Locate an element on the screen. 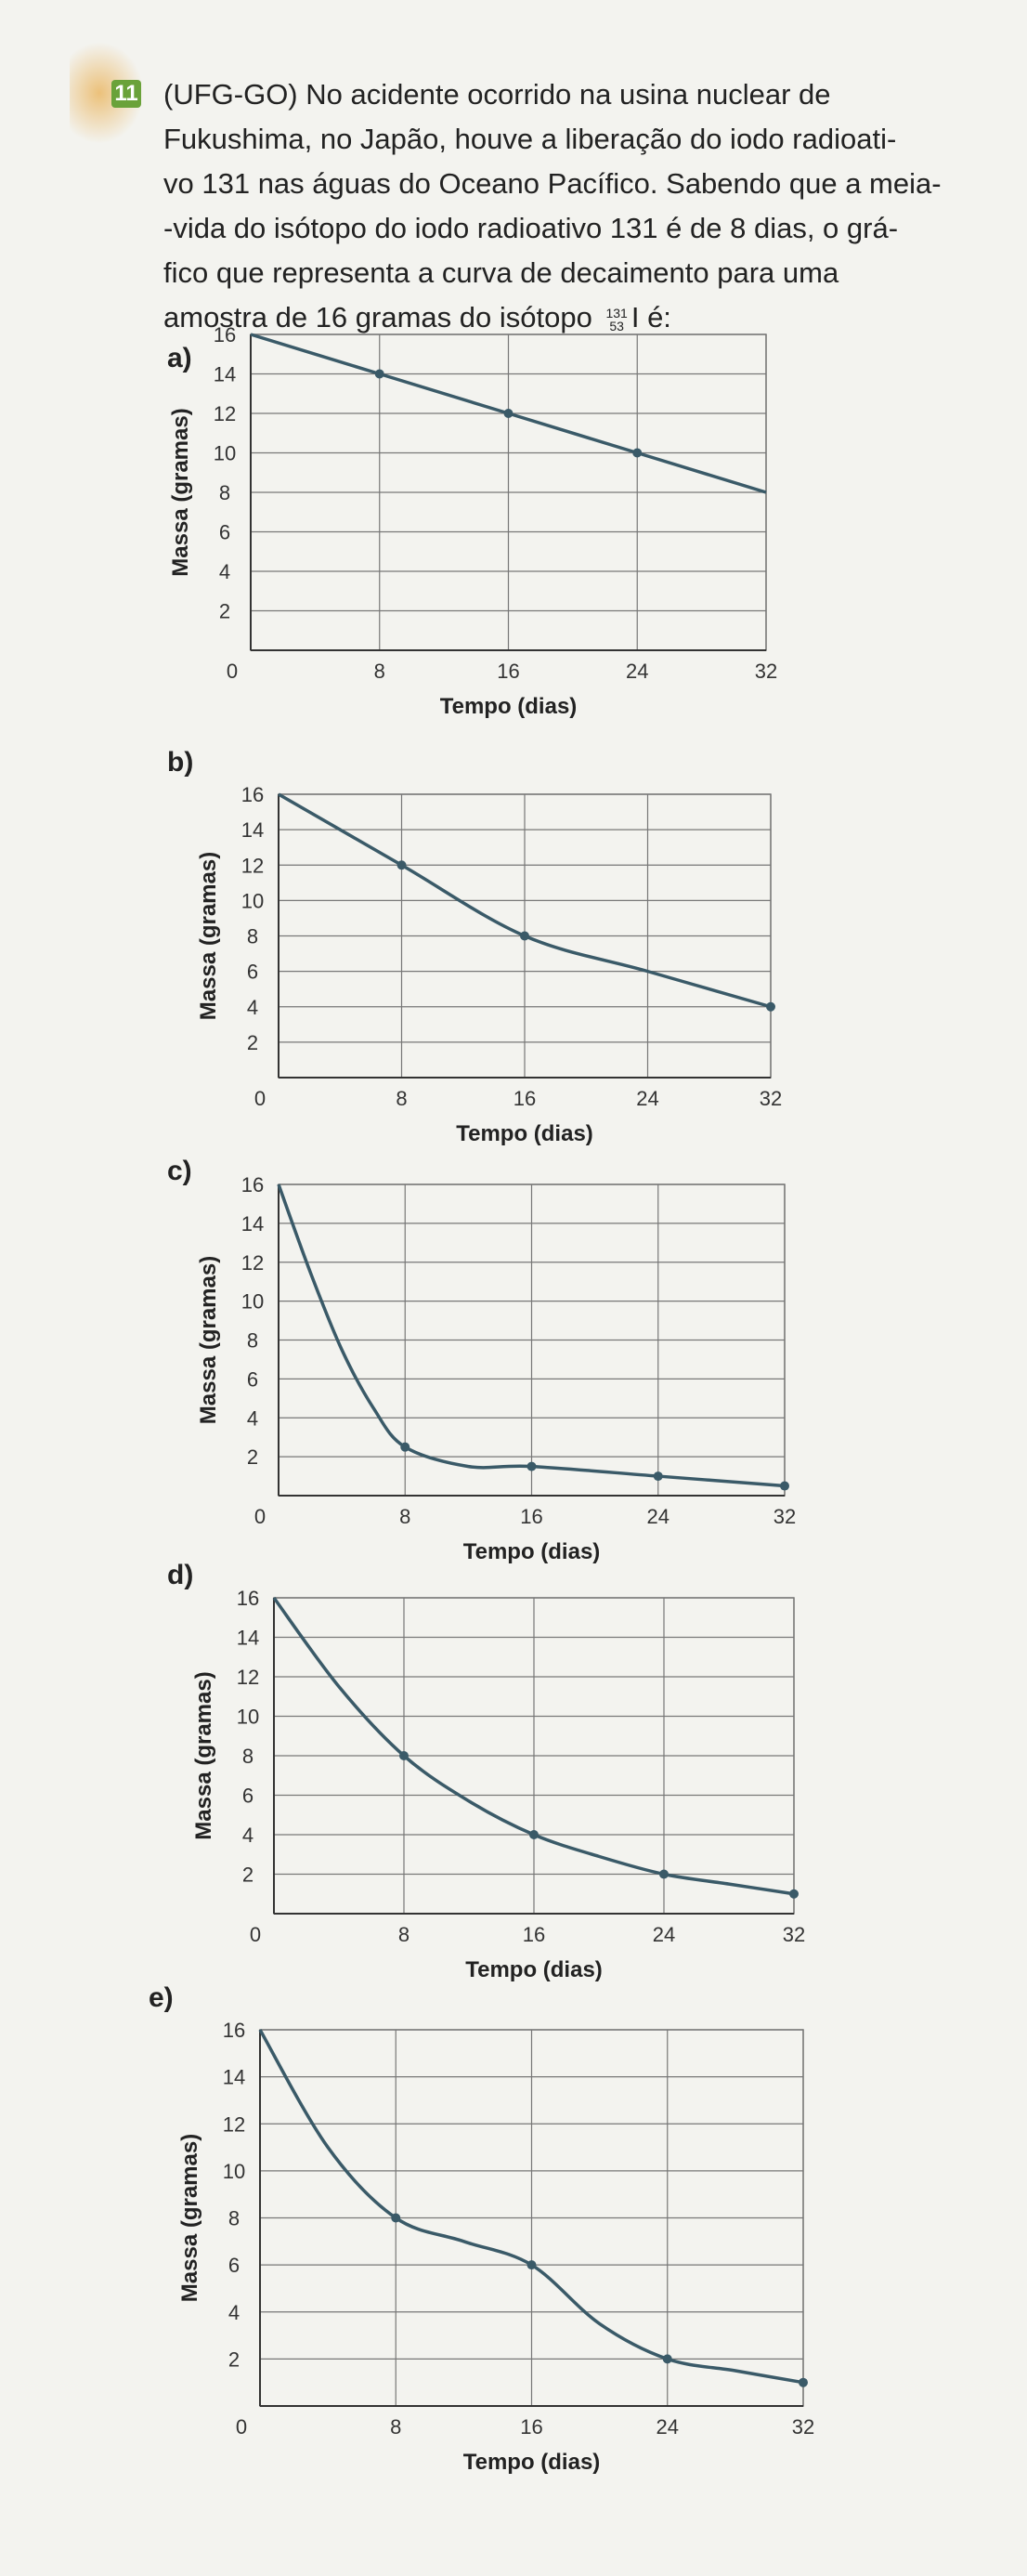 This screenshot has width=1027, height=2576. option-letter: e) is located at coordinates (161, 1997).